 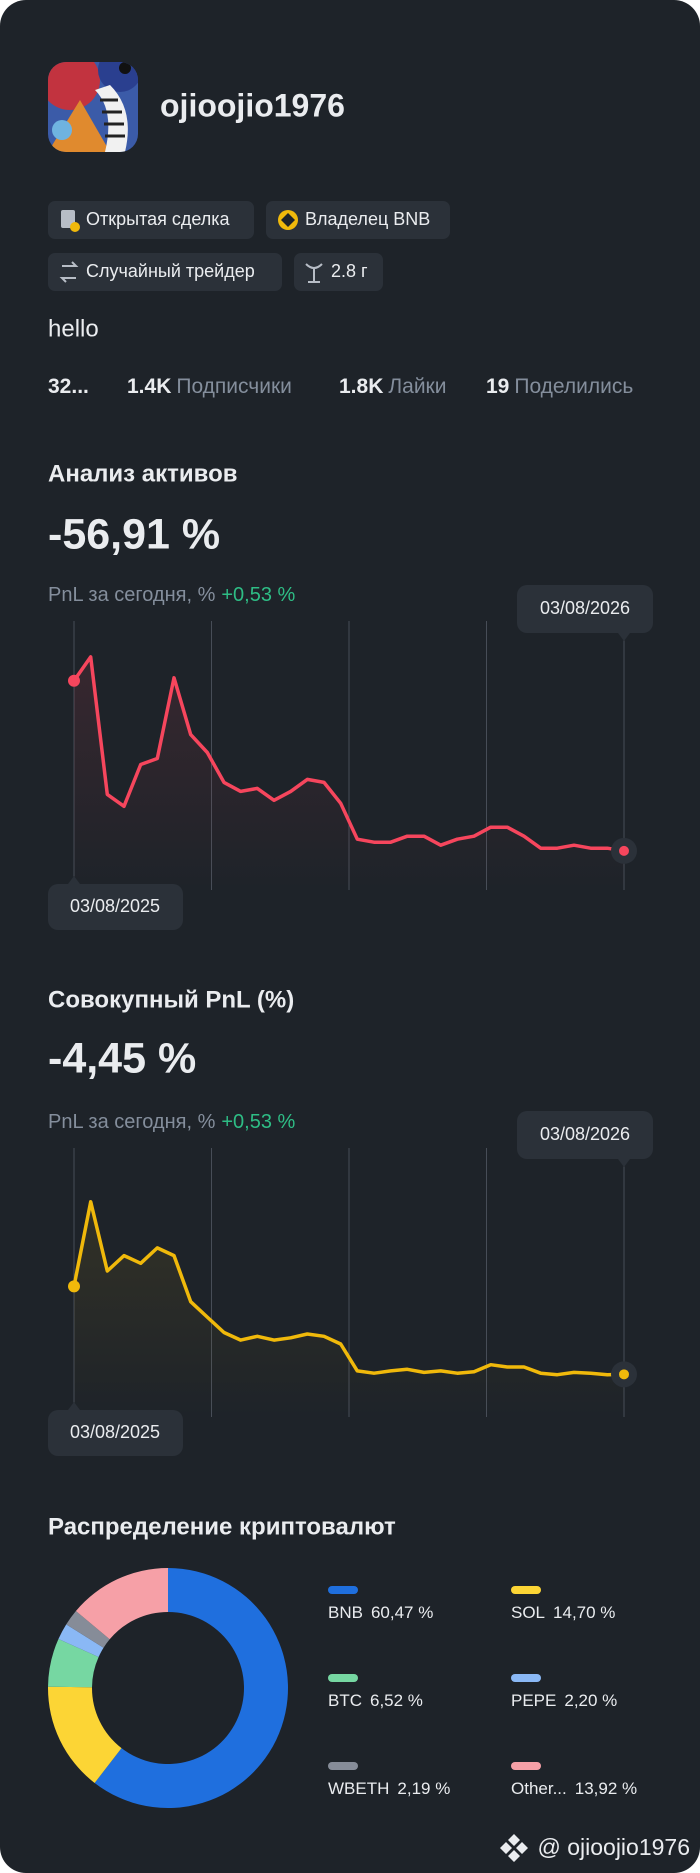 I want to click on badge: Открытая сделка, so click(x=151, y=220).